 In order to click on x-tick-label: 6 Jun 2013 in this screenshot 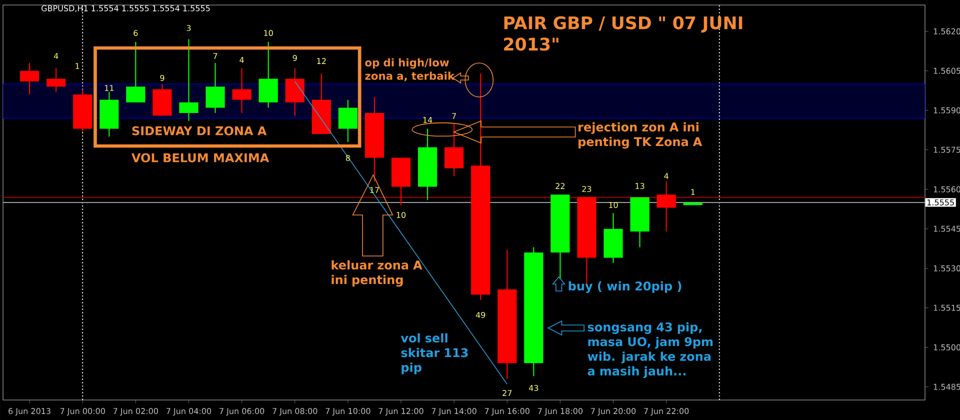, I will do `click(29, 412)`.